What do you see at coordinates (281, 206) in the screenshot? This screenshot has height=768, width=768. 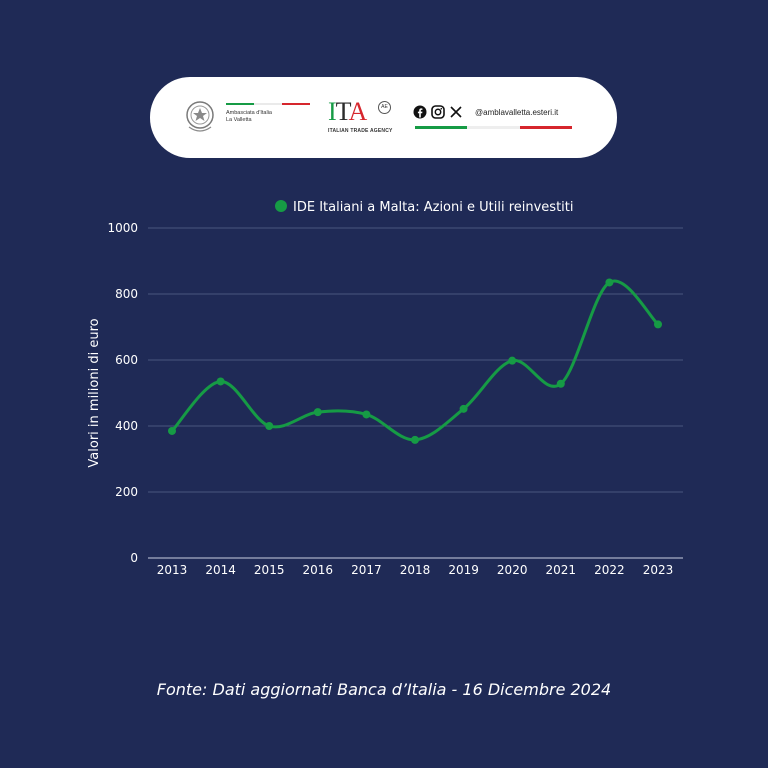 I see `legend-marker` at bounding box center [281, 206].